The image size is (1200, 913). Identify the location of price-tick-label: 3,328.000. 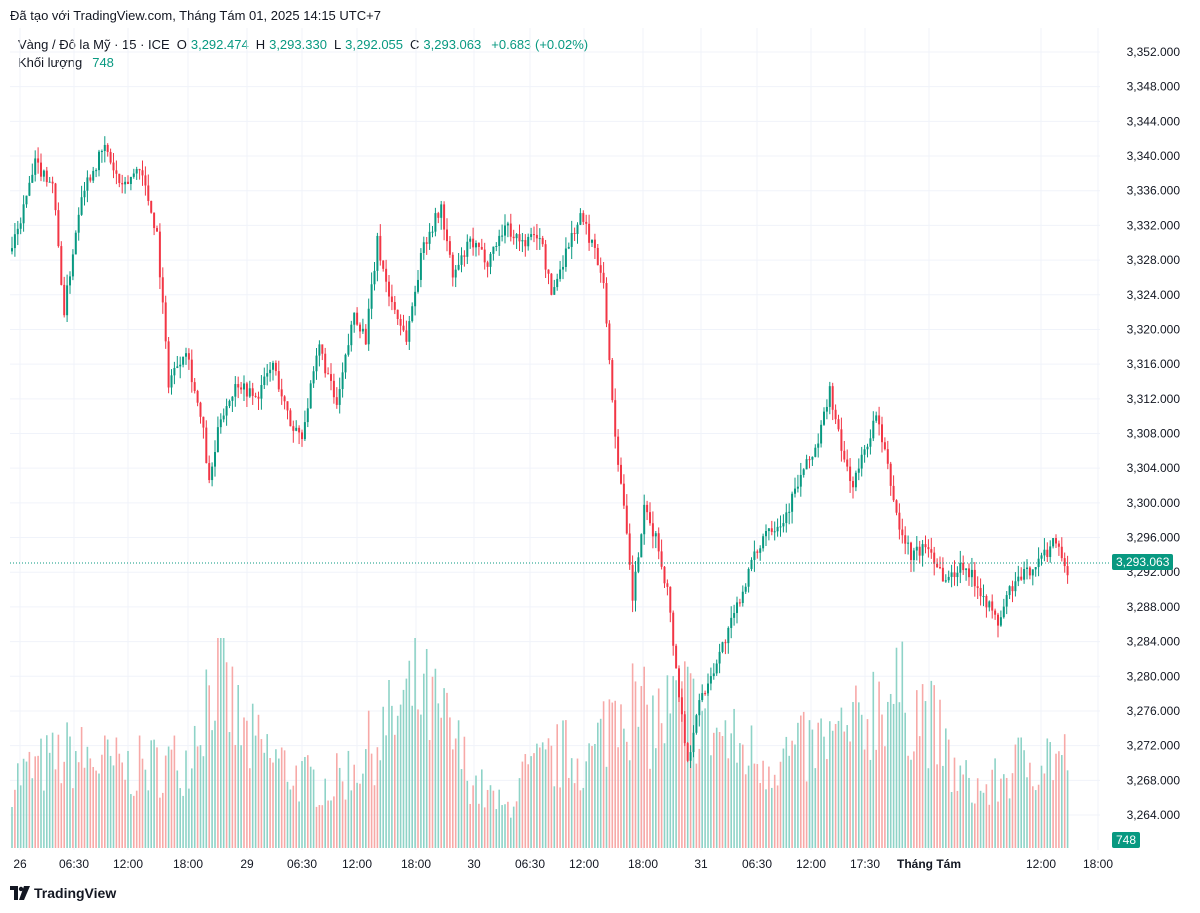
(1154, 260).